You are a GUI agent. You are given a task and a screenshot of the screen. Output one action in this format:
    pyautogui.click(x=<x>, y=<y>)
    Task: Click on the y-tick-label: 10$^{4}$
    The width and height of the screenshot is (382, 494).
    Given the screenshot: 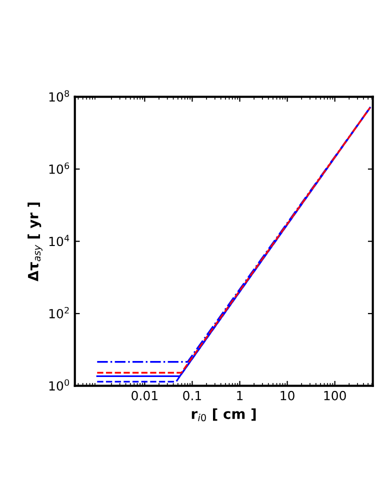 What is the action you would take?
    pyautogui.click(x=59, y=240)
    